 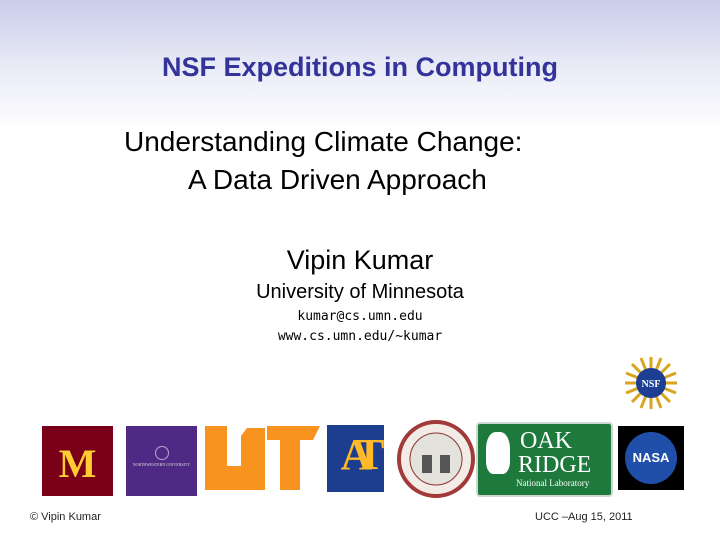 I want to click on nsf-logo: NSF, so click(x=651, y=383).